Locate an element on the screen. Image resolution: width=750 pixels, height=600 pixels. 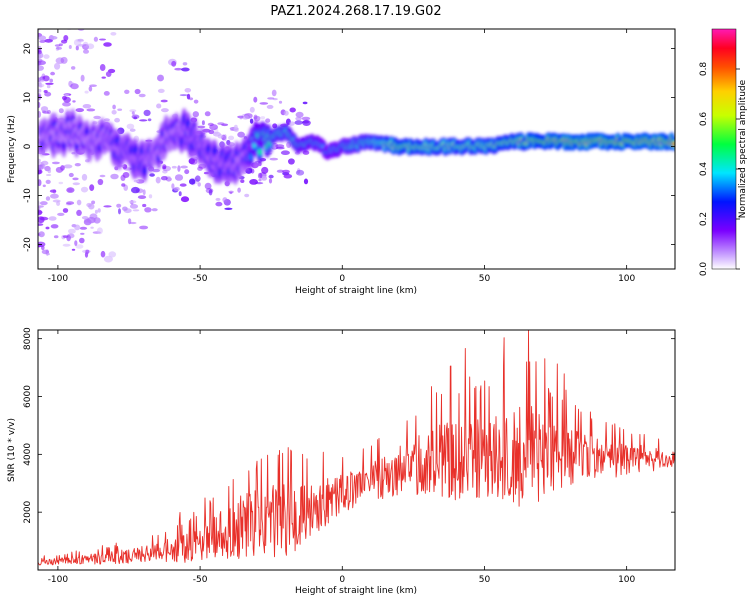
y-tick-label: 20 is located at coordinates (28, 49).